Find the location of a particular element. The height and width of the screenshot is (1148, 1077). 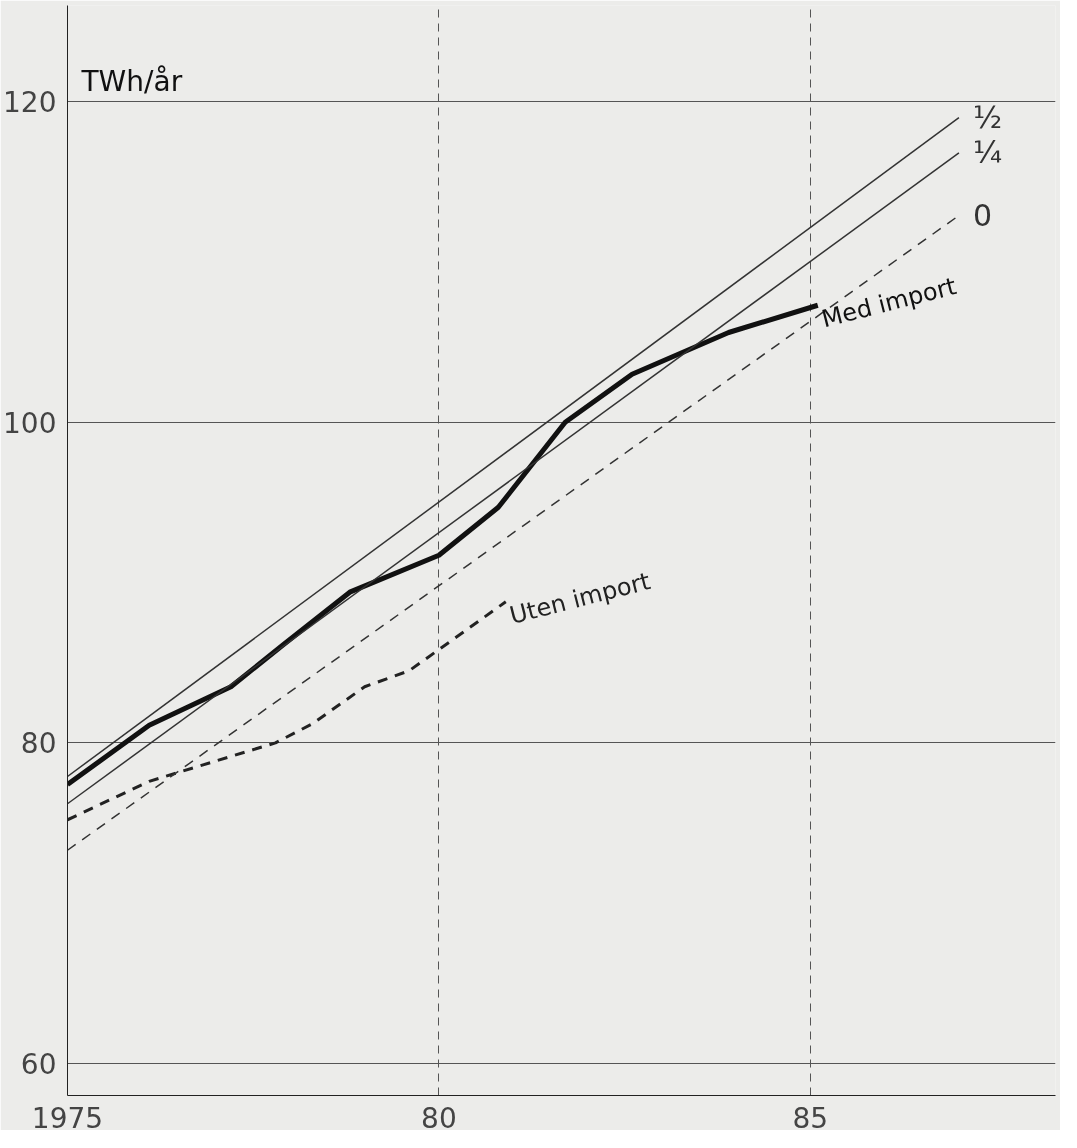

series-label: 0 is located at coordinates (982, 216).